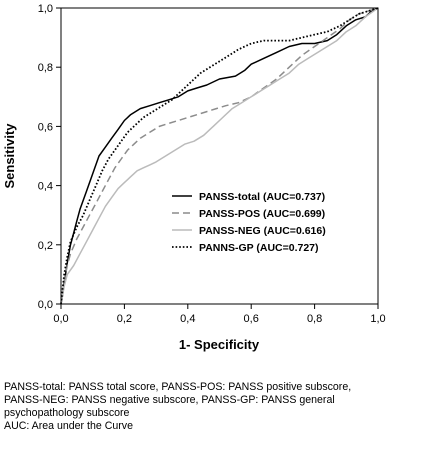  What do you see at coordinates (251, 319) in the screenshot?
I see `x-tick-label: 0,6` at bounding box center [251, 319].